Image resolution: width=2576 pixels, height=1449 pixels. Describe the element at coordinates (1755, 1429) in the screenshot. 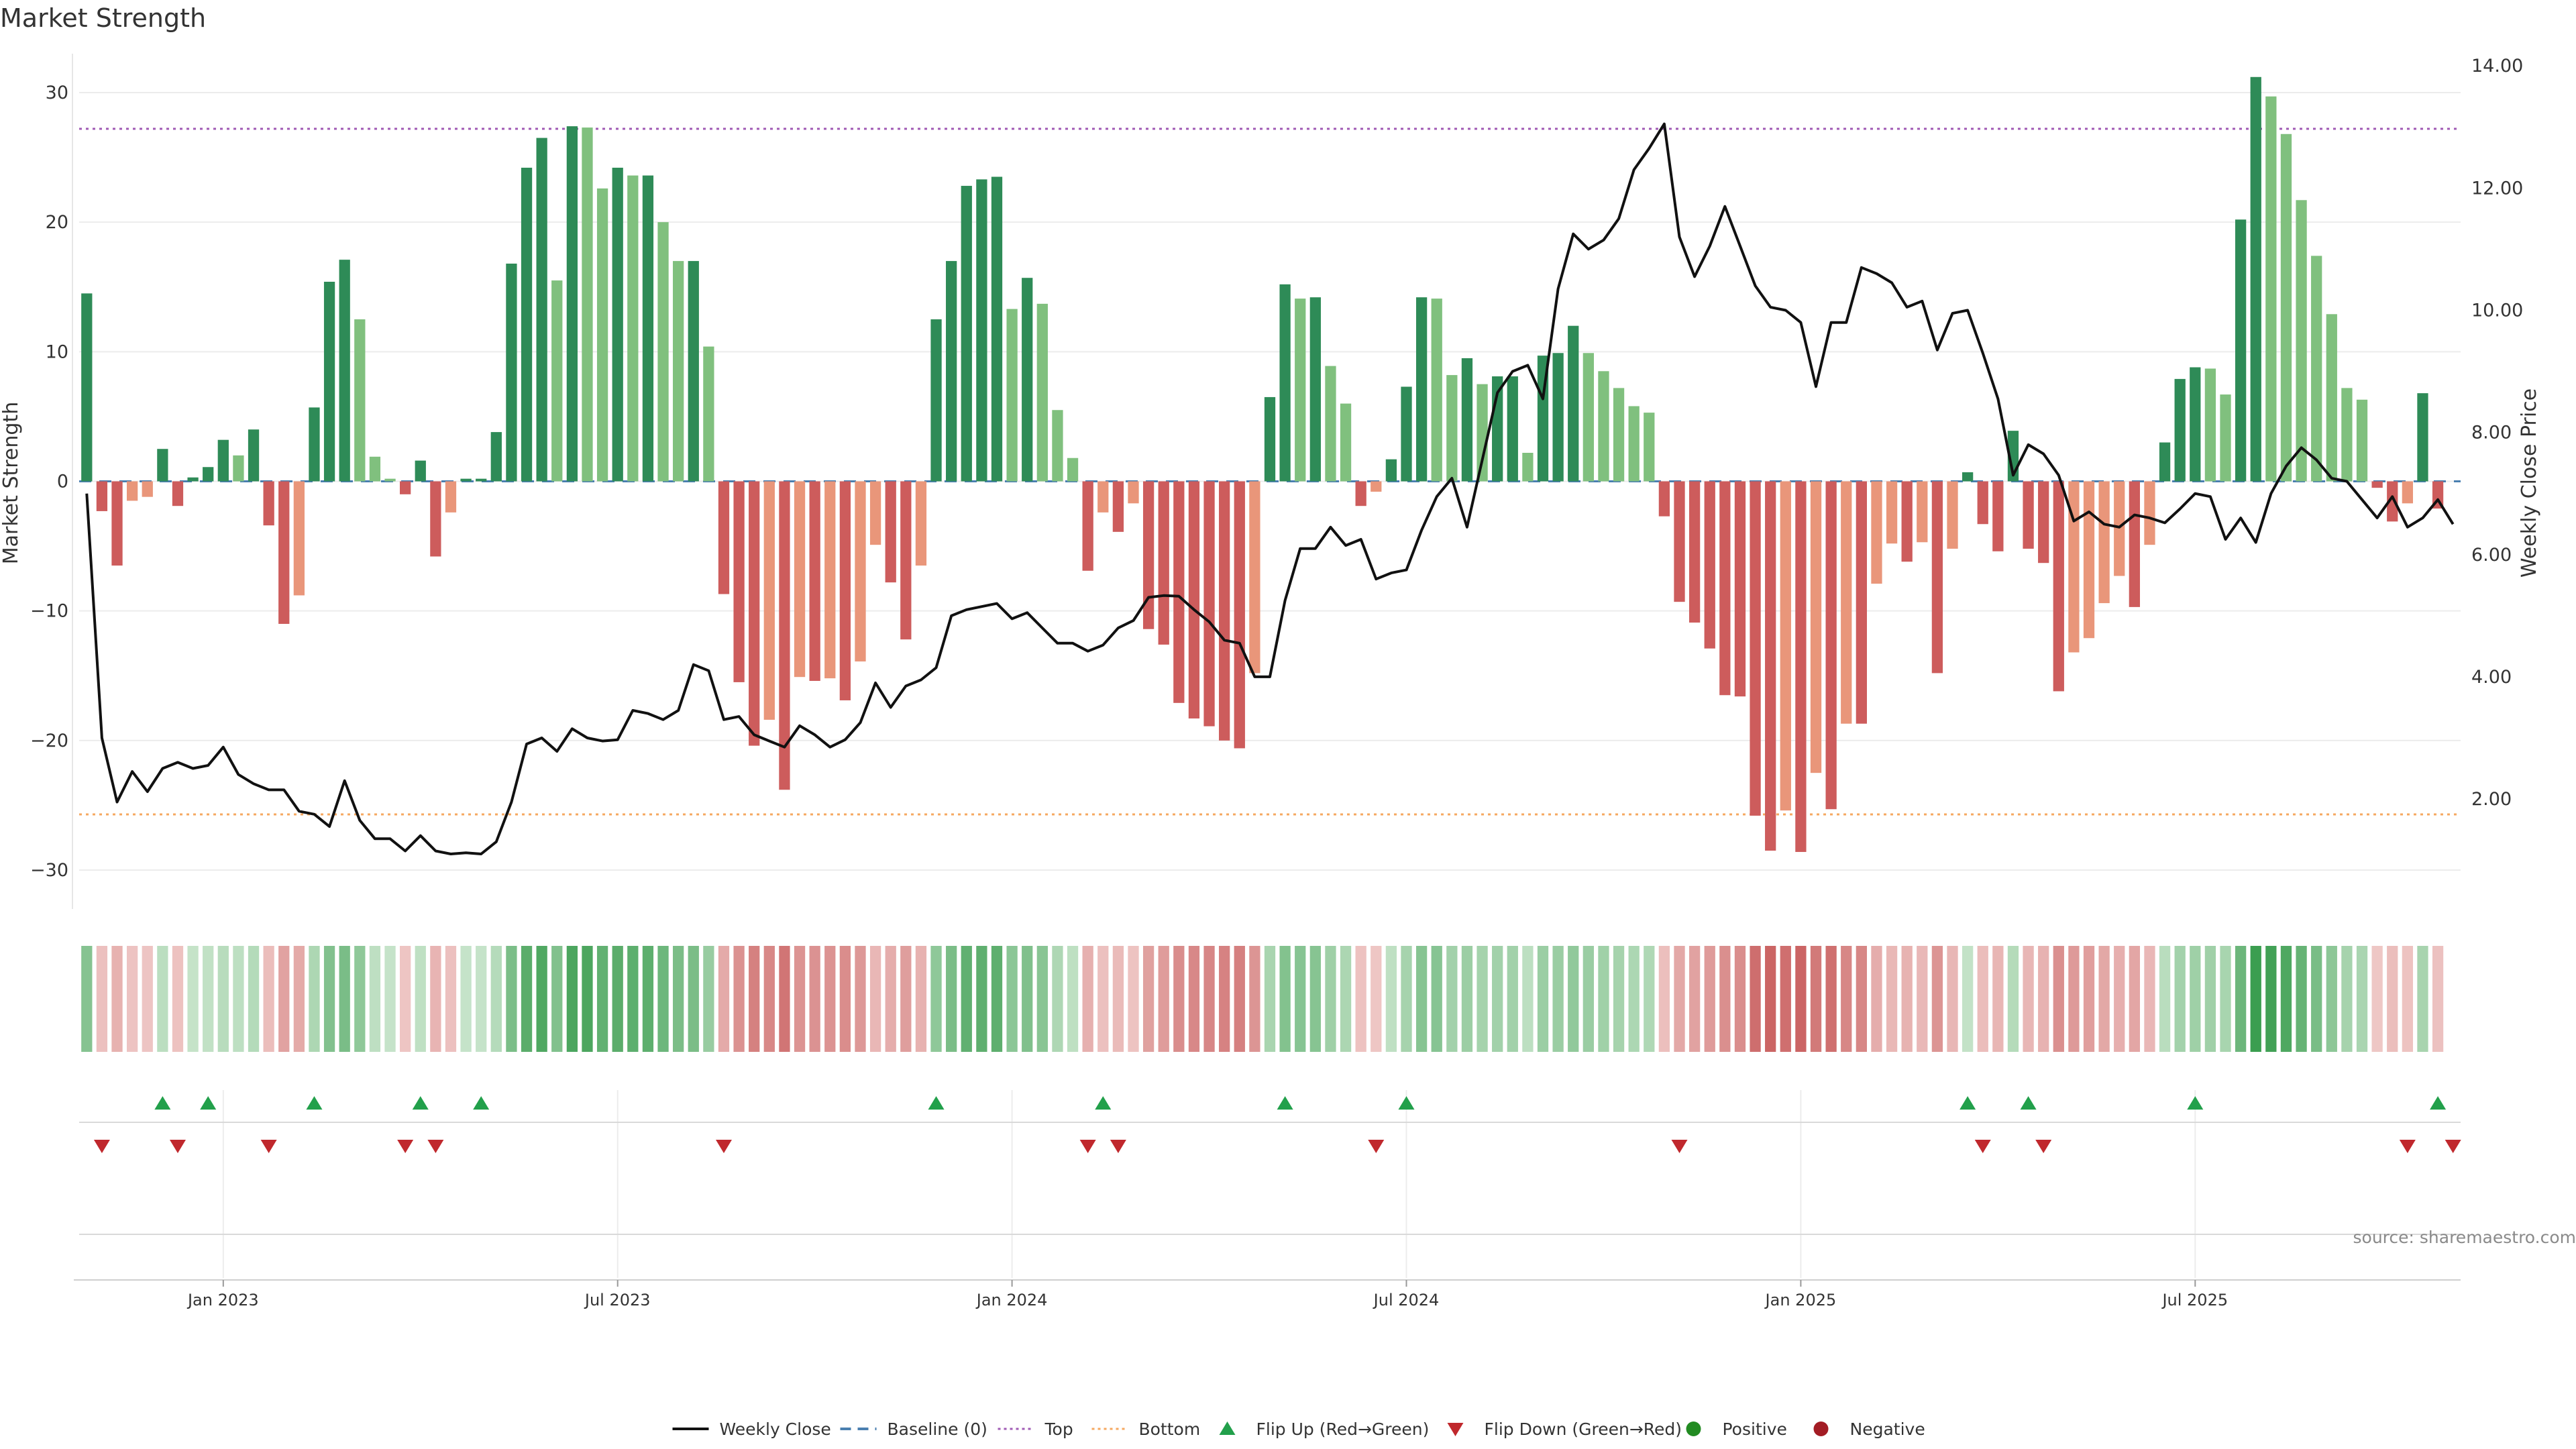

I see `legend-label: Positive` at that location.